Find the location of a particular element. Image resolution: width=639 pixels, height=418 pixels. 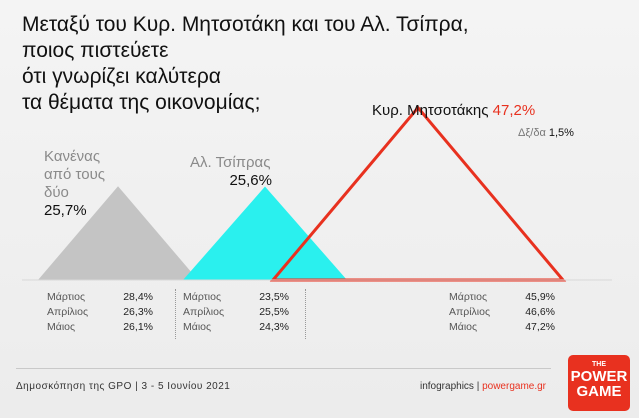

history-row: Μάρτιος 23,5% is located at coordinates (236, 297).